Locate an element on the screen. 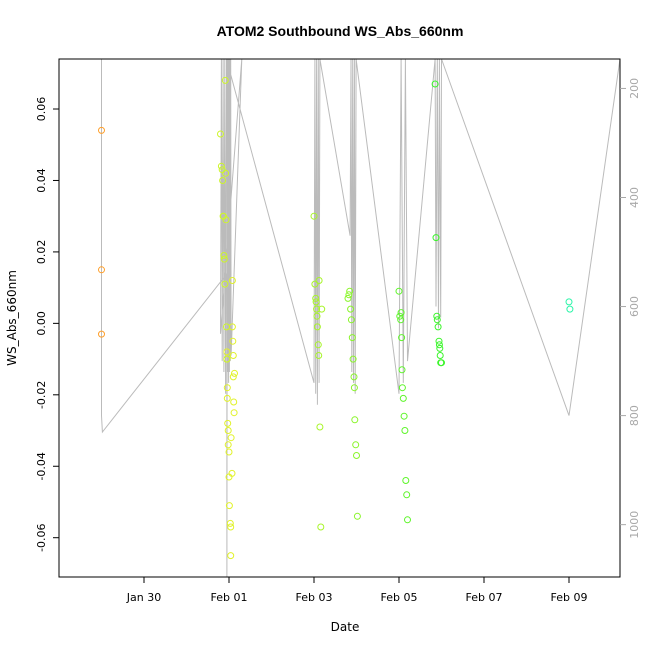 This screenshot has height=650, width=650. x-tick-label: Feb 07 is located at coordinates (484, 597).